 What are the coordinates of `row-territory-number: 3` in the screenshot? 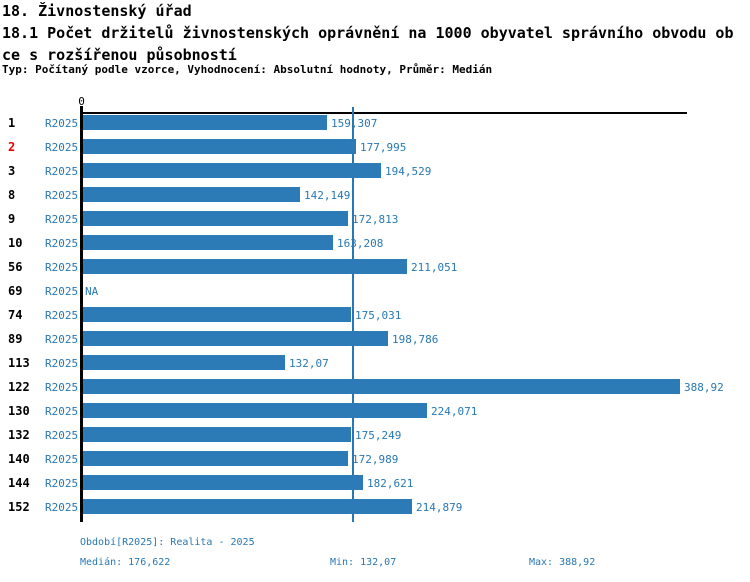 It's located at (12, 171).